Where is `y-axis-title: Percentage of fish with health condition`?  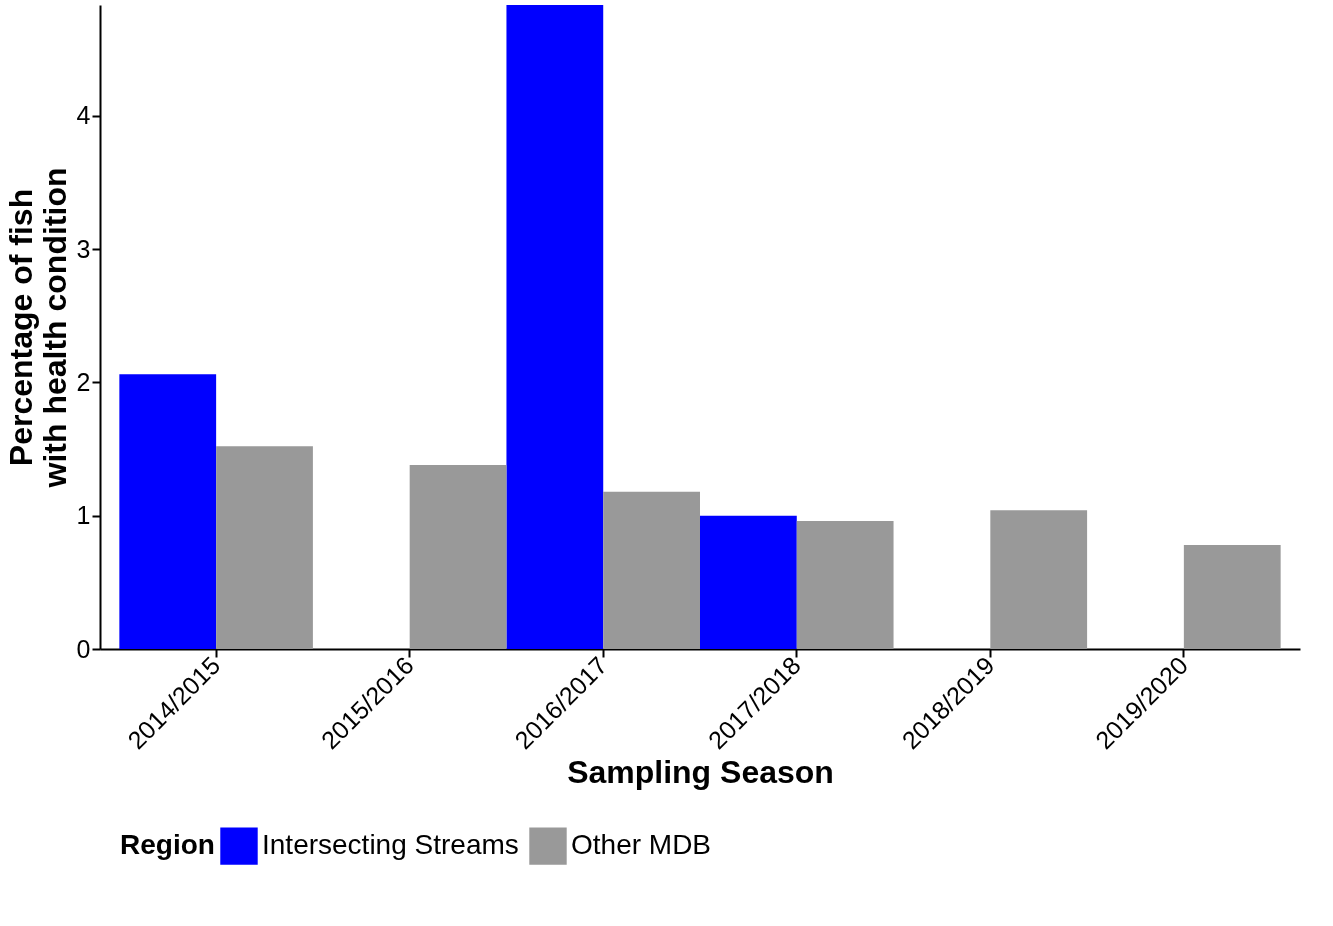 y-axis-title: Percentage of fish with health condition is located at coordinates (37, 328).